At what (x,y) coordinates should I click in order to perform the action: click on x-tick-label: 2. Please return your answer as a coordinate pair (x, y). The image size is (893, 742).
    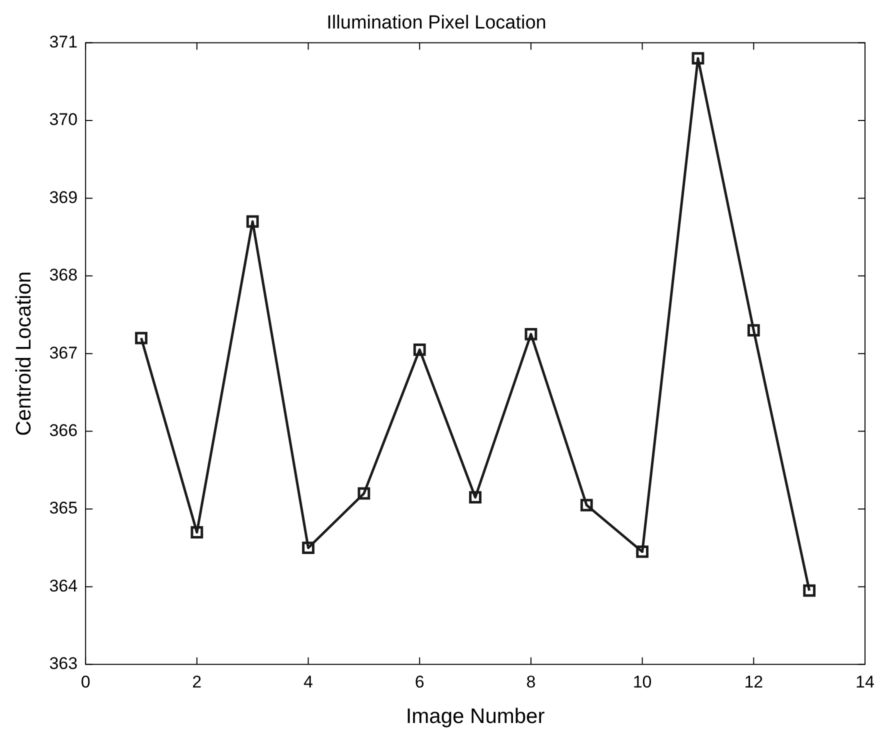
    Looking at the image, I should click on (197, 682).